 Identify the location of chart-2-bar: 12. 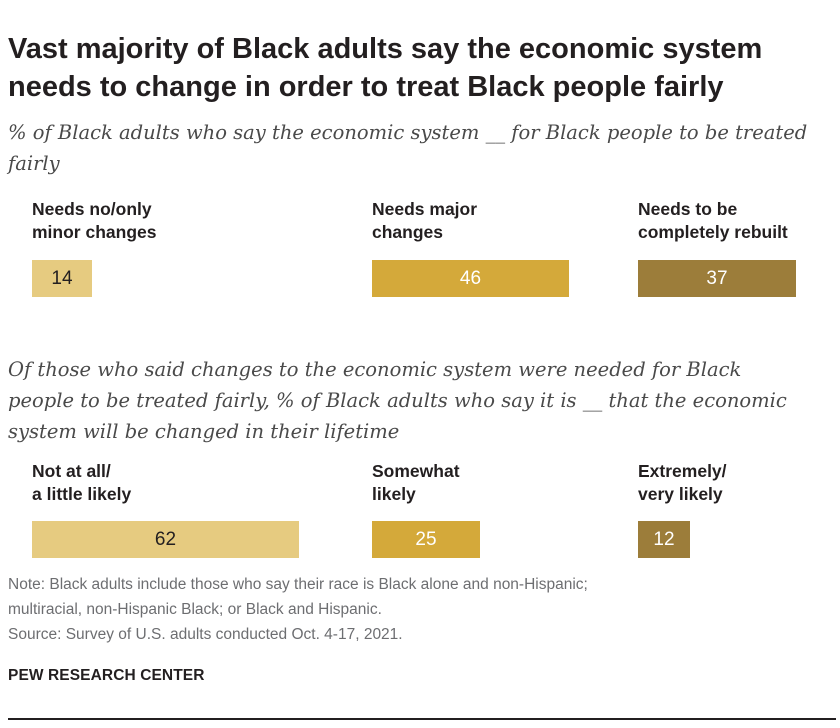
(664, 539).